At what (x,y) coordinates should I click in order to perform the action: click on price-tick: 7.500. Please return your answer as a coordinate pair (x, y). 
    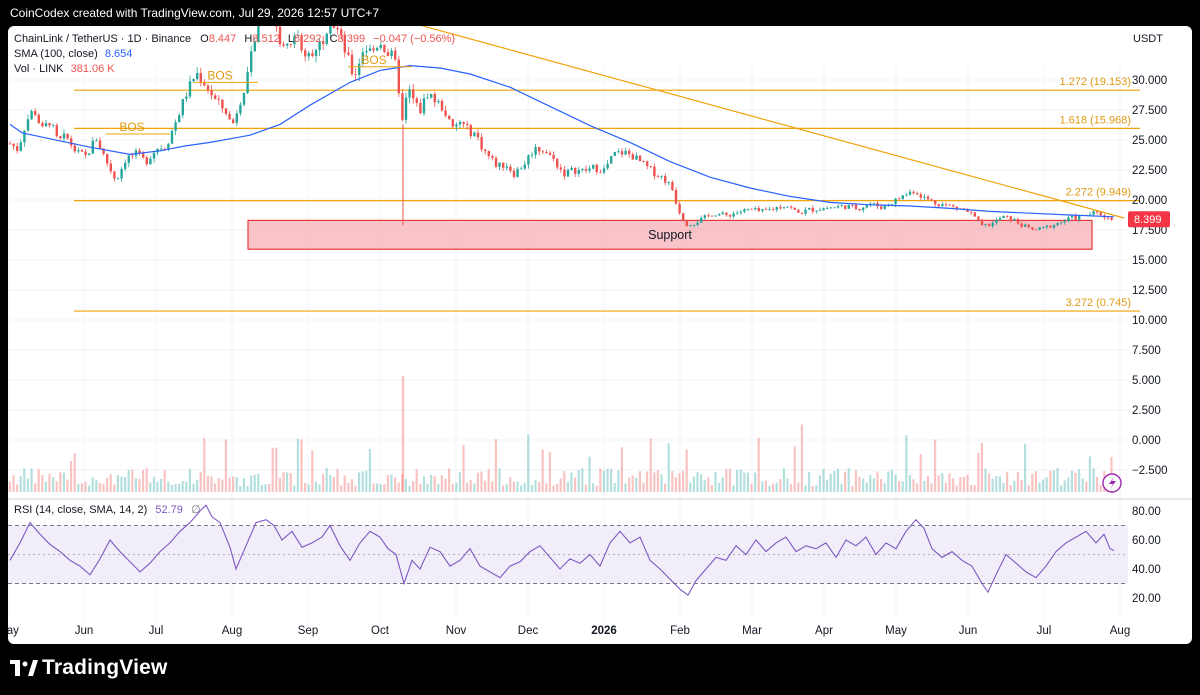
    Looking at the image, I should click on (1146, 351).